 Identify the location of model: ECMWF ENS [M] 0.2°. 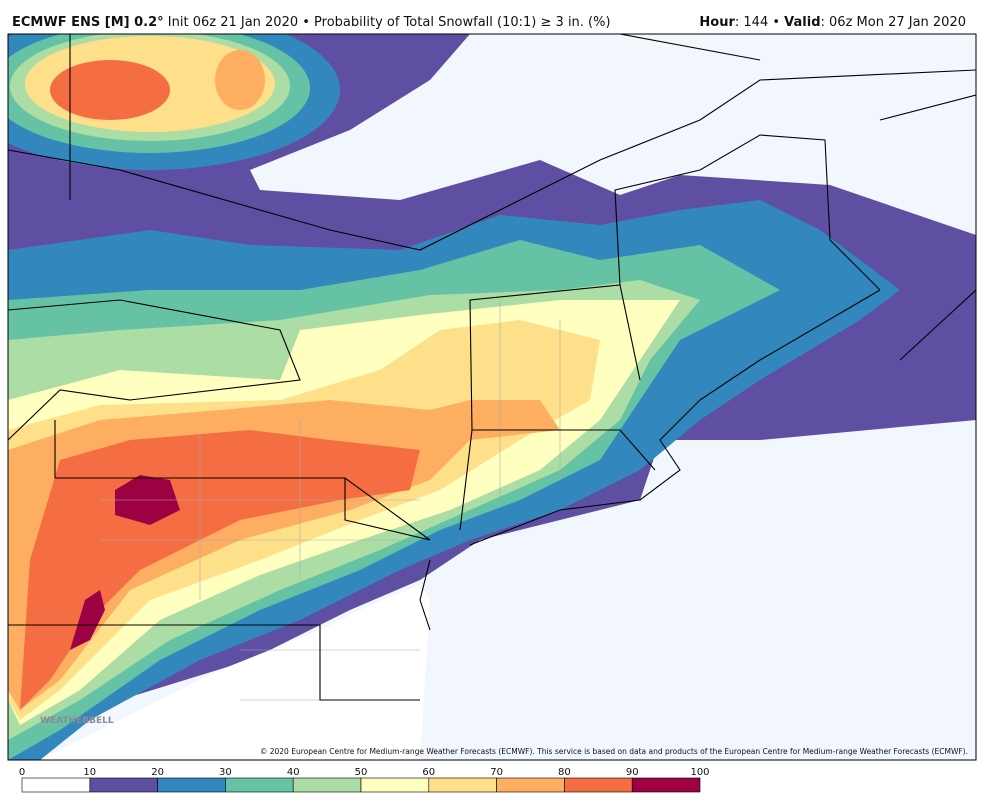
(88, 22).